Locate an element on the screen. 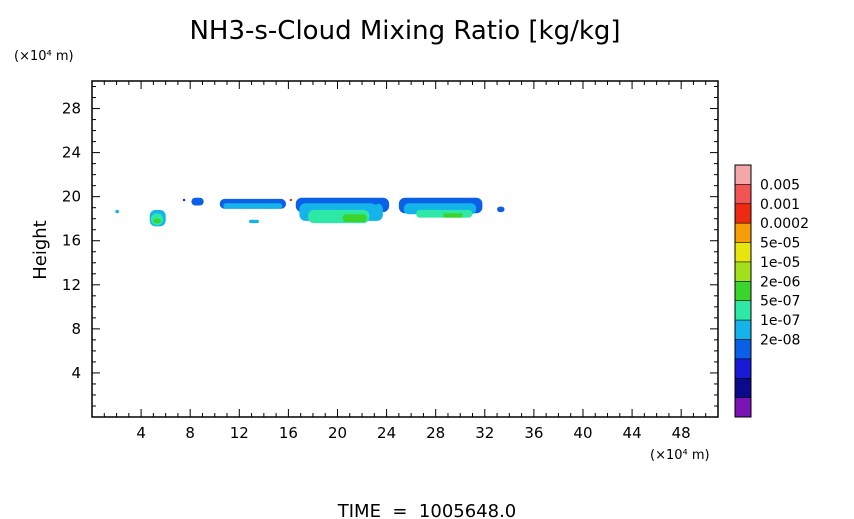 The image size is (854, 519). x-tick-label: 20 is located at coordinates (337, 433).